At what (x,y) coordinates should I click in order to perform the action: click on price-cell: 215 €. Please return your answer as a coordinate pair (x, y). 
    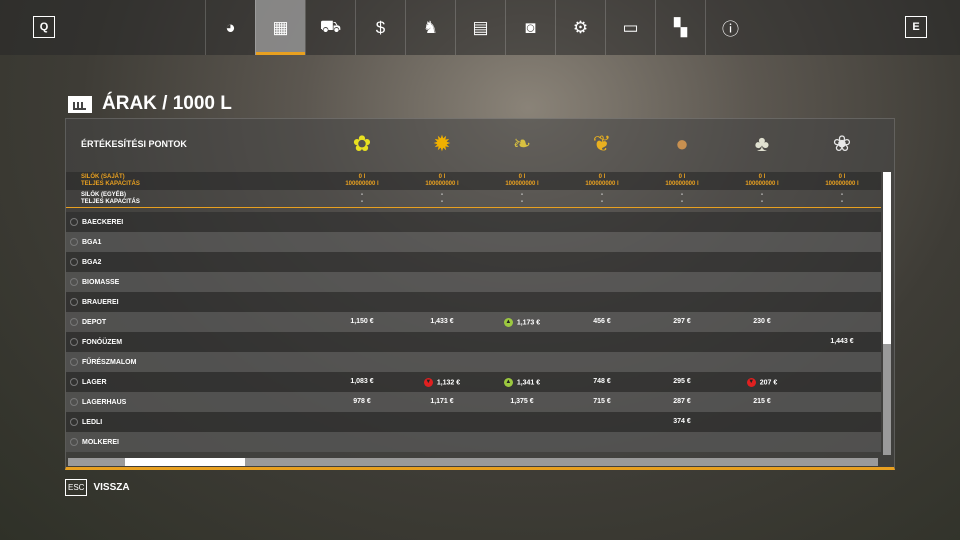
    Looking at the image, I should click on (762, 401).